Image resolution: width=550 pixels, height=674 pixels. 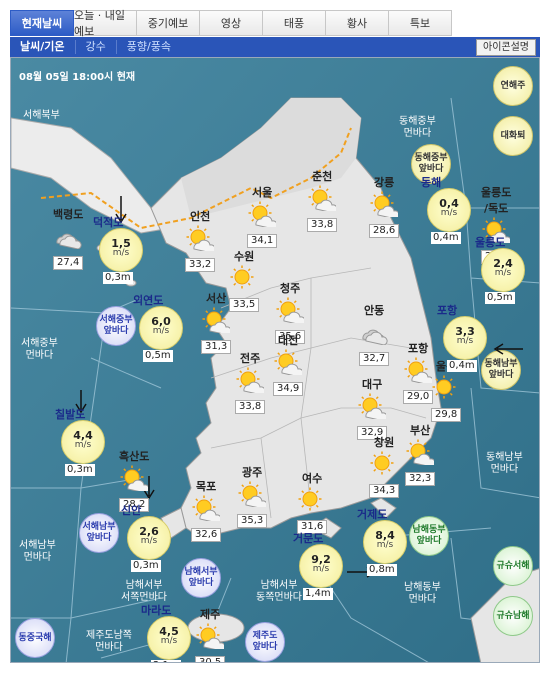 I want to click on city-name: 대구, so click(x=372, y=384).